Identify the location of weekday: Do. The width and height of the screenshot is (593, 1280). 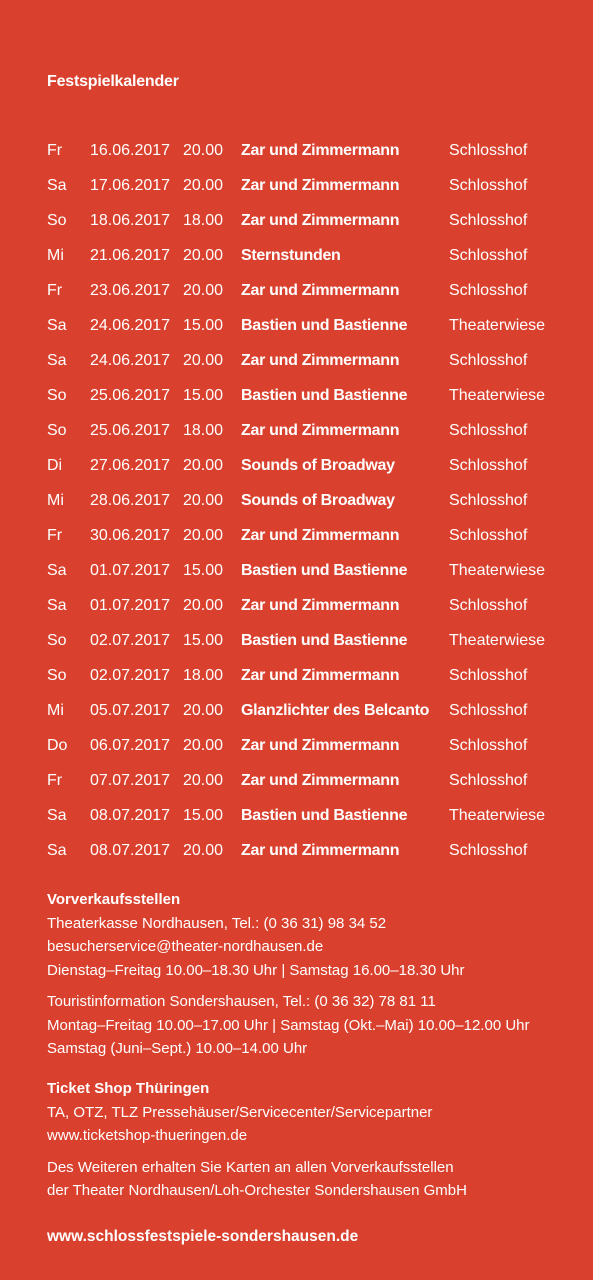
(57, 745).